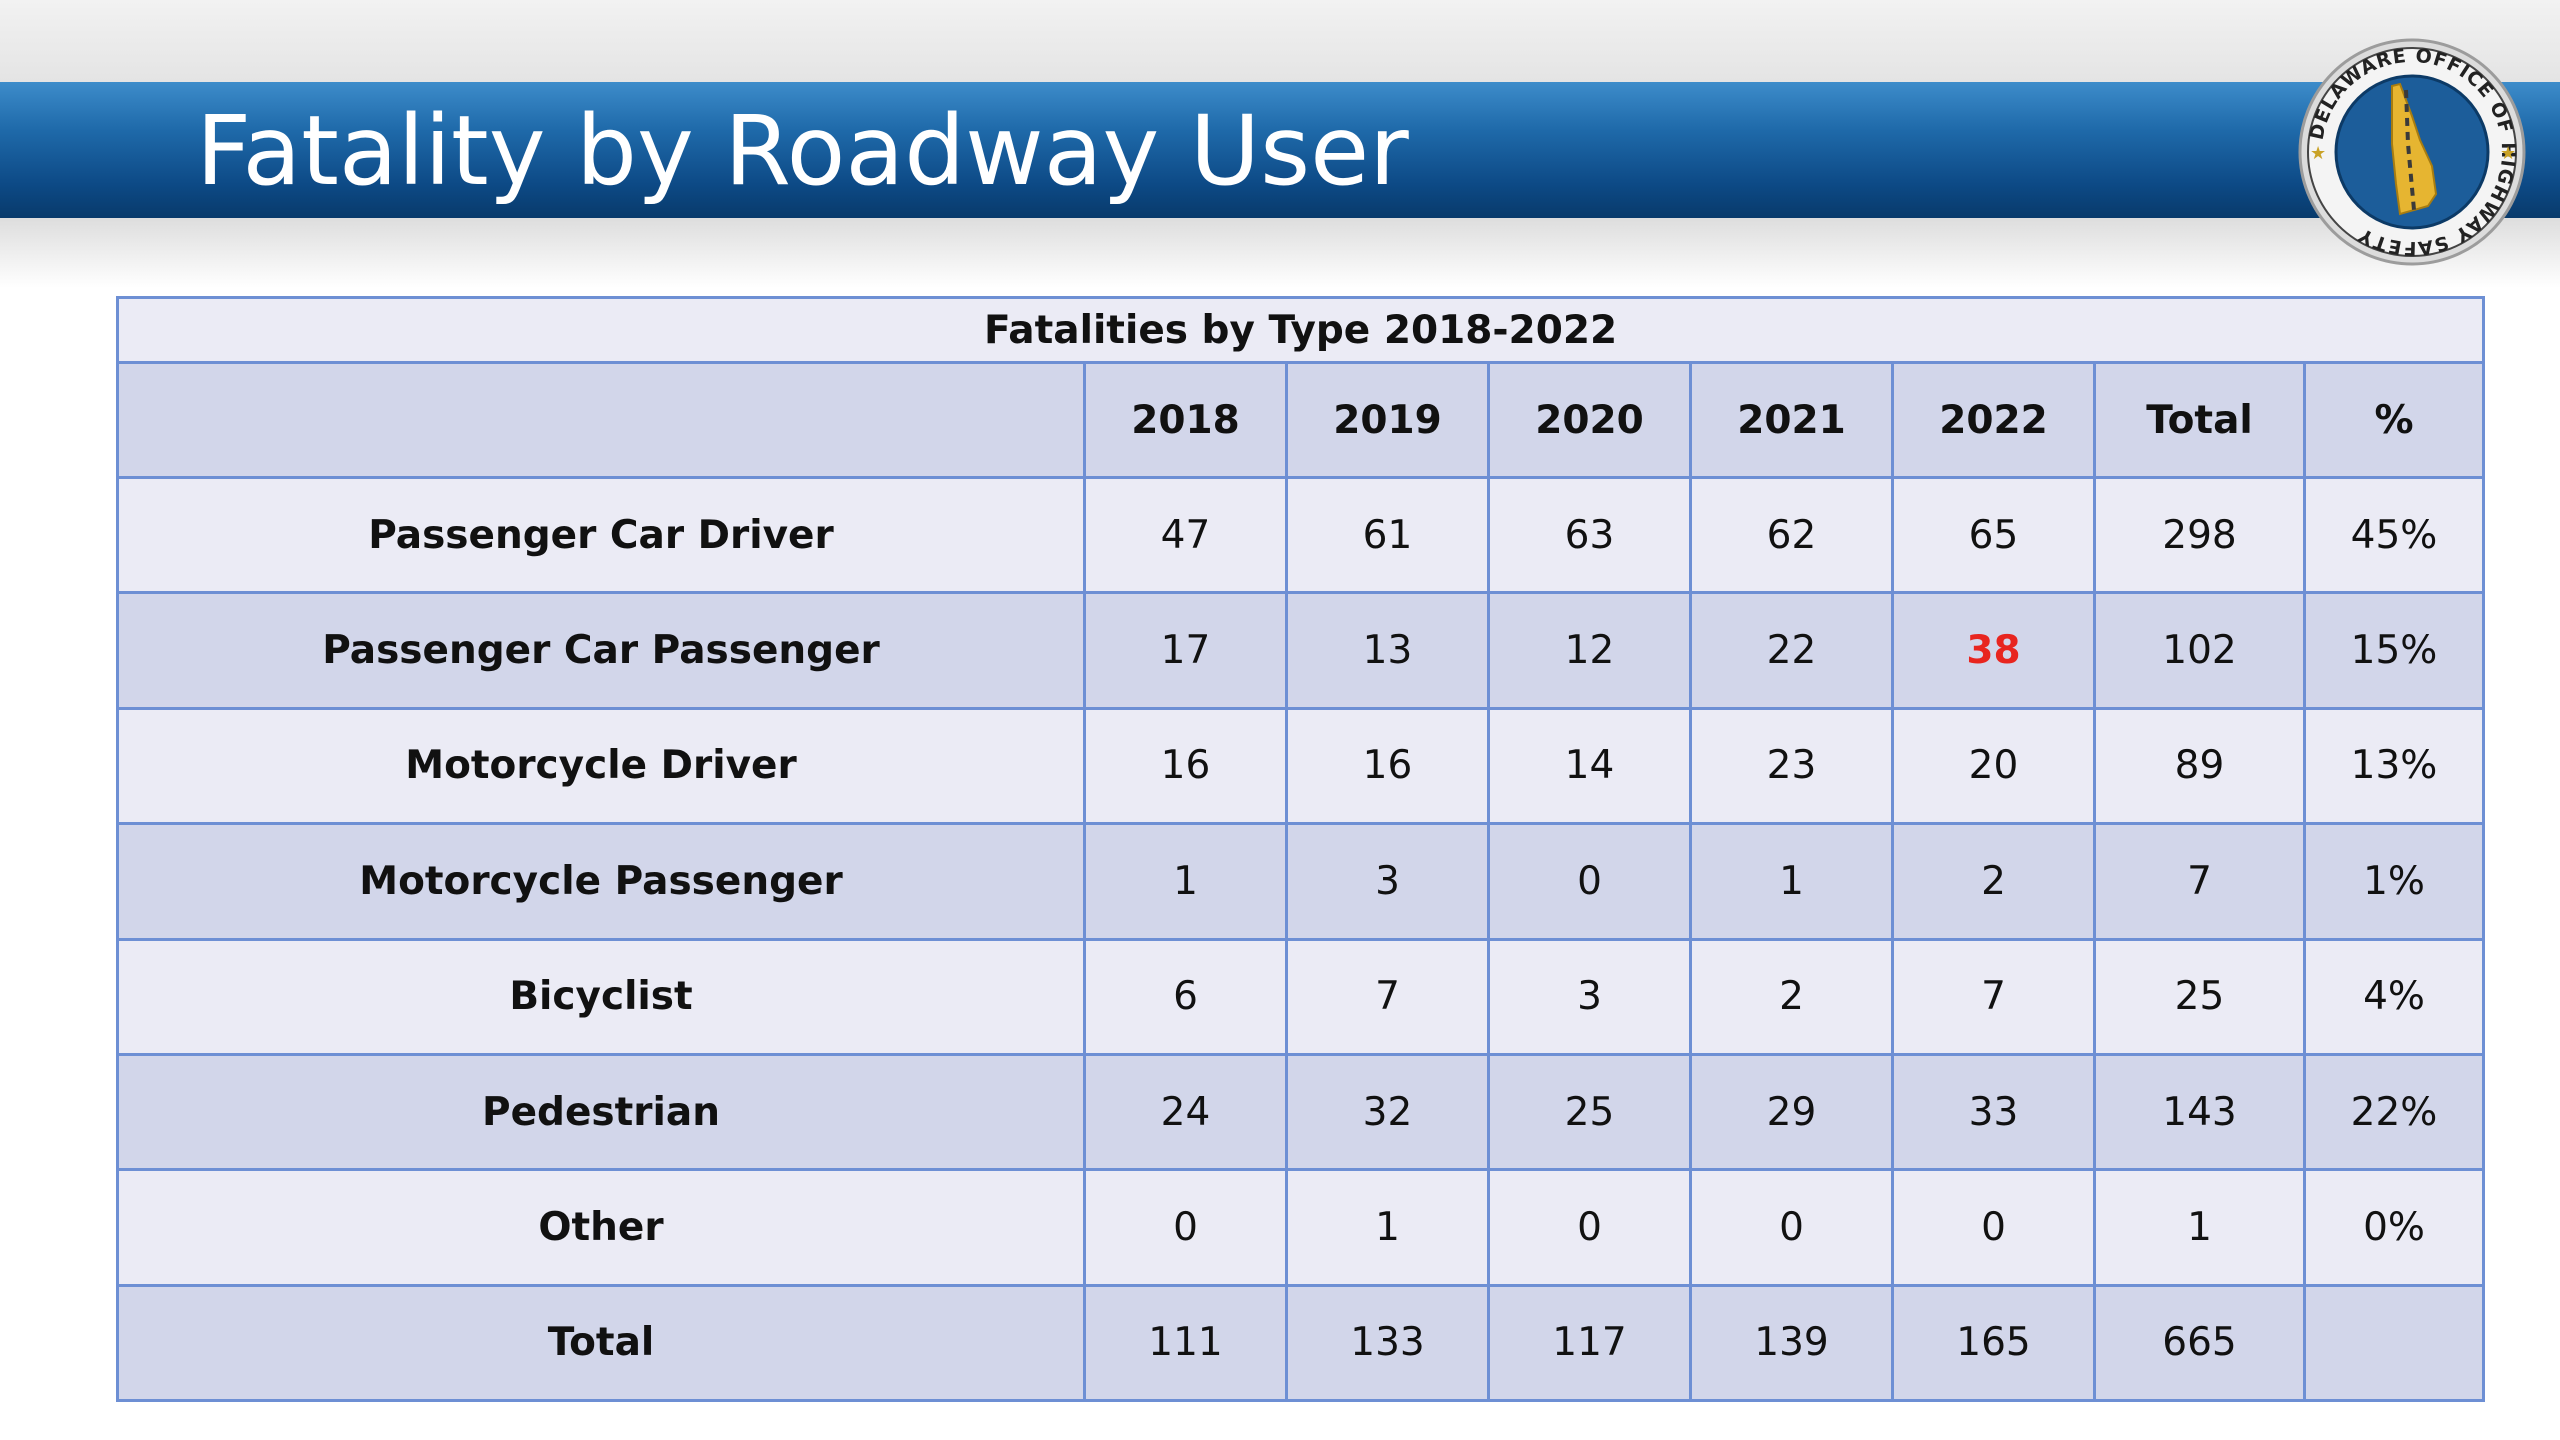  I want to click on row-label: Motorcycle Driver, so click(601, 766).